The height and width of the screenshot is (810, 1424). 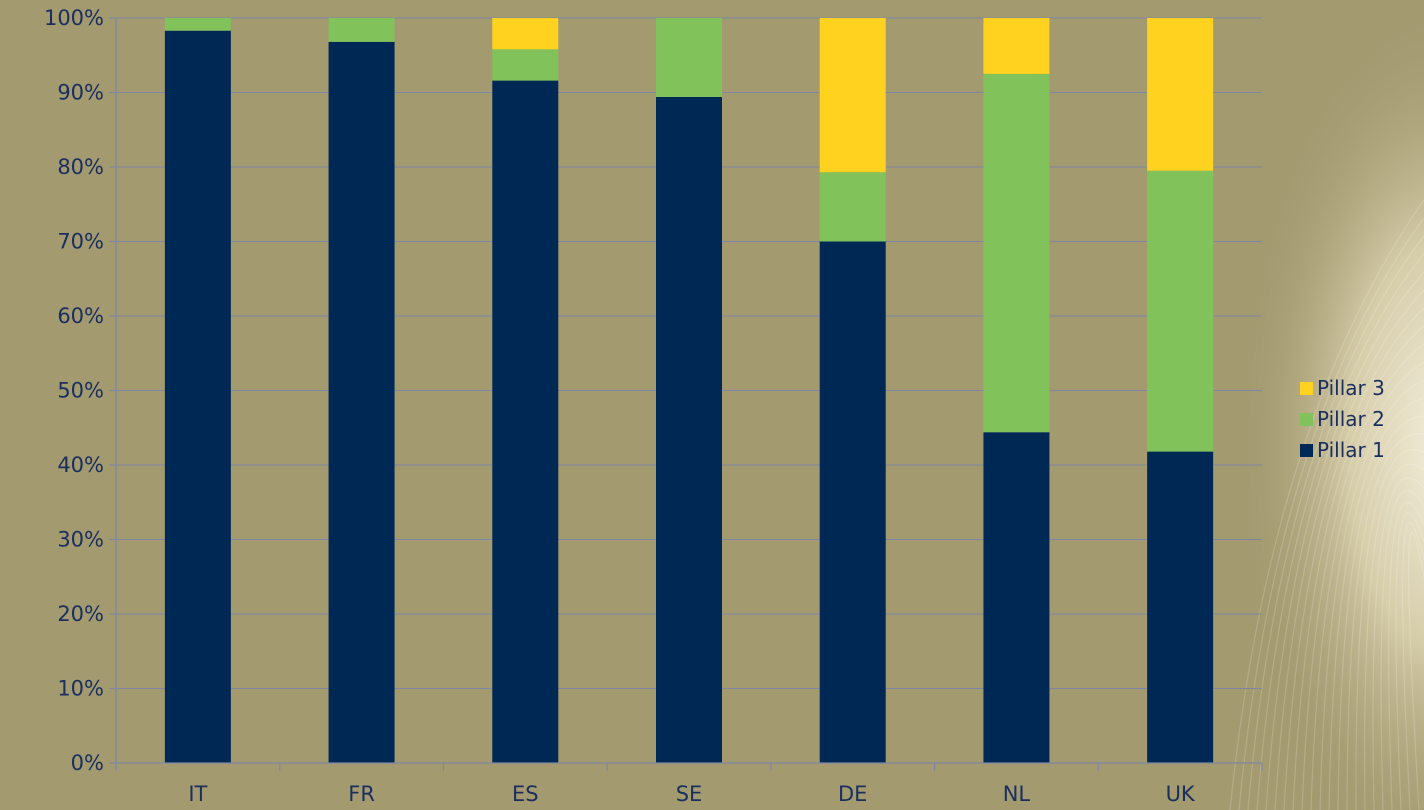 I want to click on x-tick-label: IT, so click(x=197, y=794).